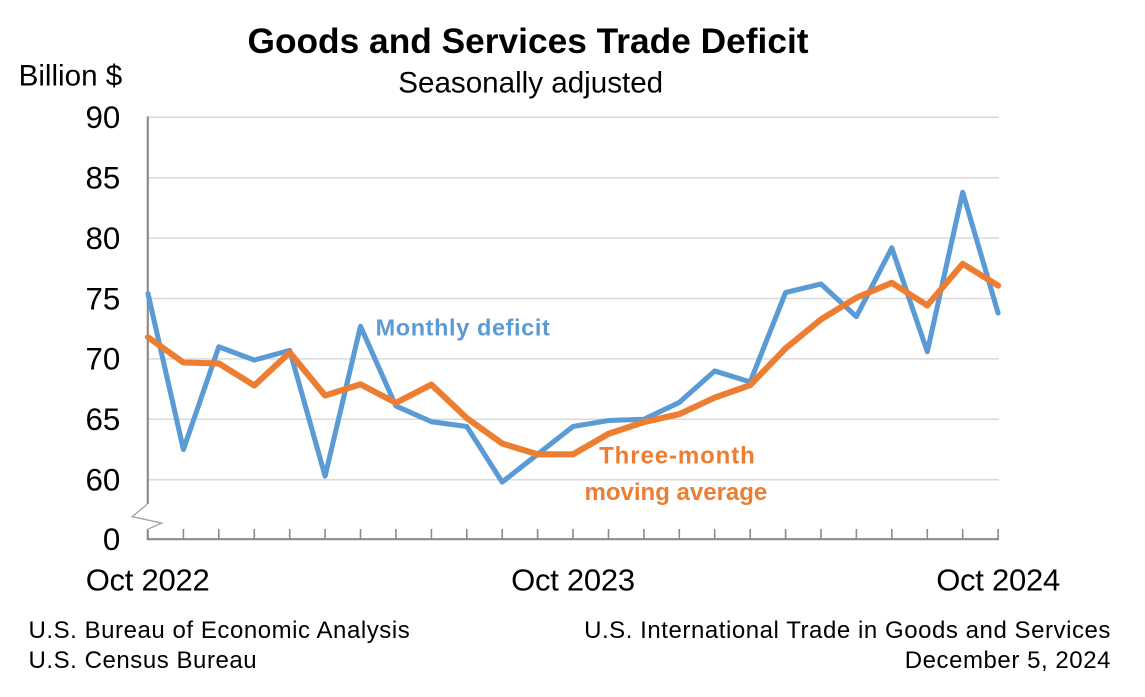  Describe the element at coordinates (998, 580) in the screenshot. I see `svg-text: Oct 2024` at that location.